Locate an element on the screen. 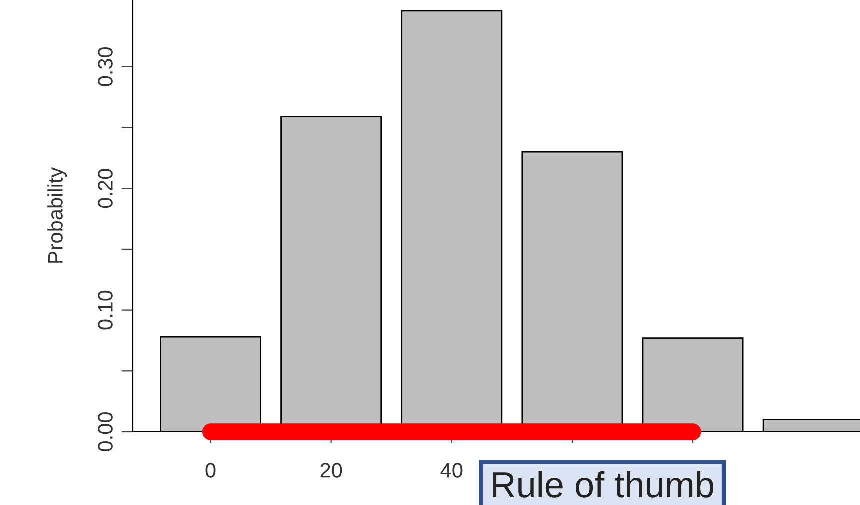 The image size is (860, 505). y-tick-label: 0.00 is located at coordinates (105, 432).